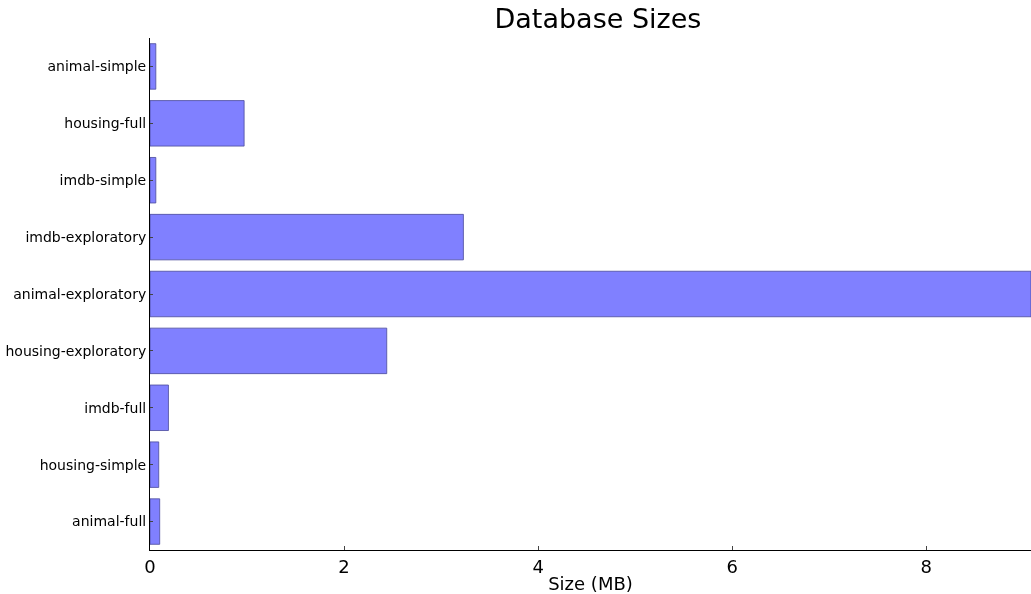 This screenshot has height=594, width=1031. I want to click on y-tick-label: animal-full, so click(109, 521).